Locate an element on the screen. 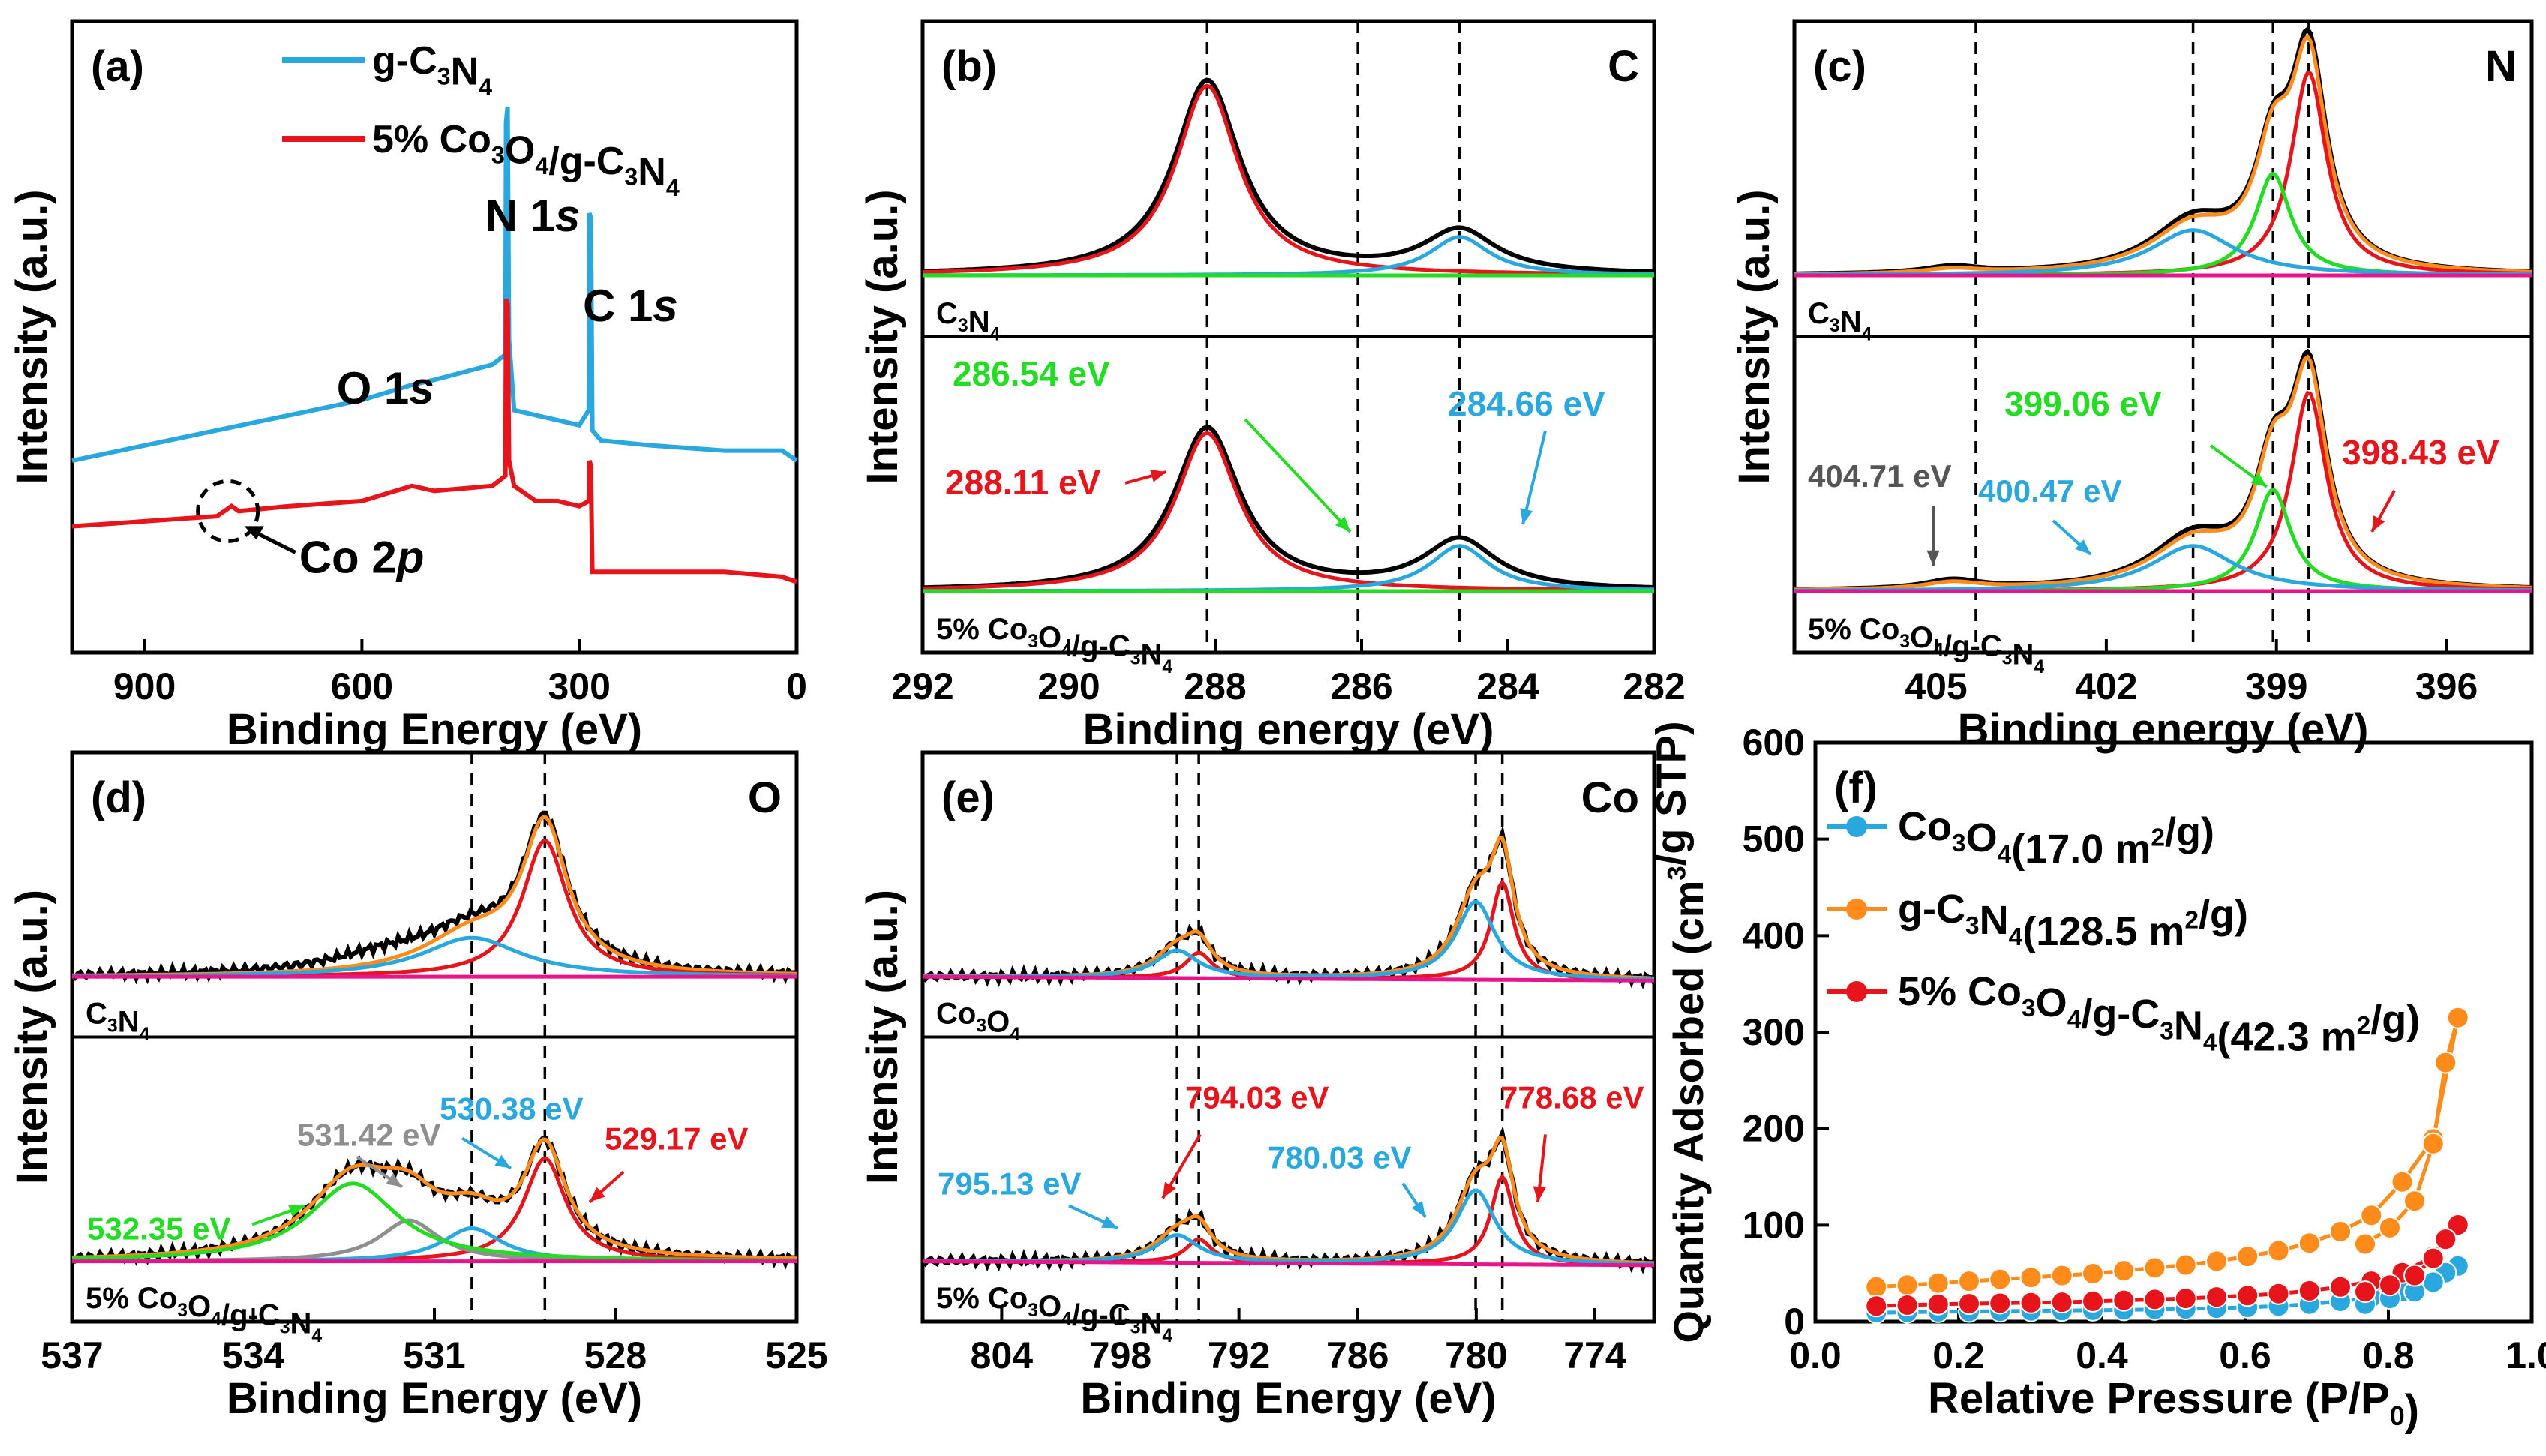  annotation-label: 778.68 eV is located at coordinates (1572, 1097).